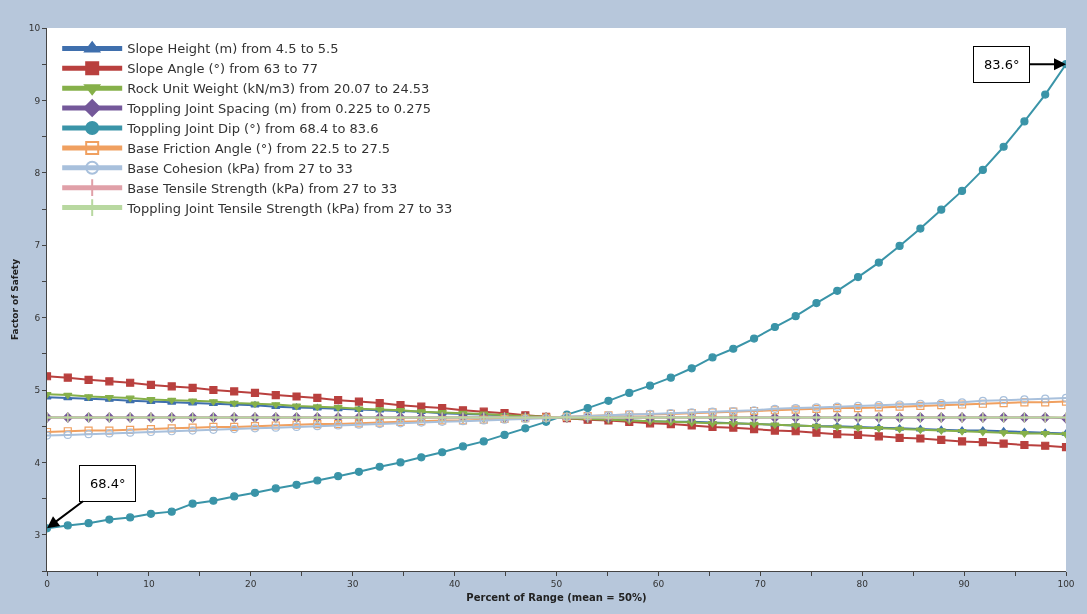 This screenshot has width=1087, height=614. Describe the element at coordinates (15, 299) in the screenshot. I see `y-axis-title: Factor of Safety` at that location.